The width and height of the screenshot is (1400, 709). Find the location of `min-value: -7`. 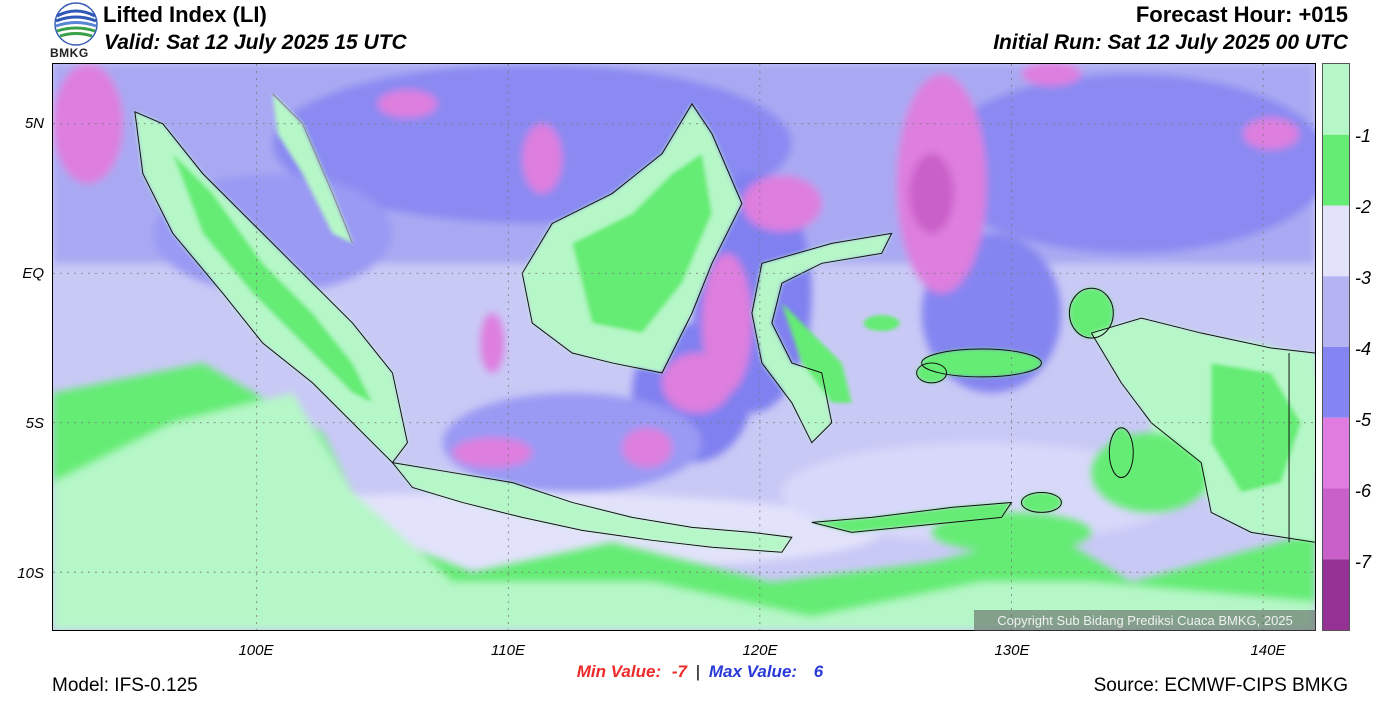

min-value: -7 is located at coordinates (679, 671).